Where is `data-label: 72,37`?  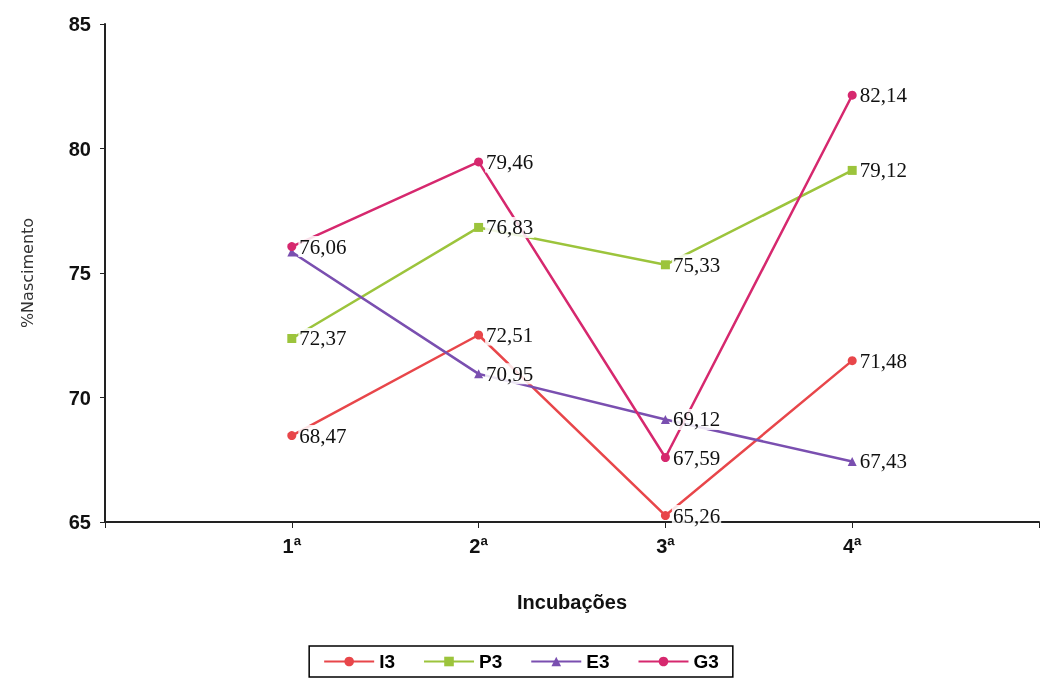 data-label: 72,37 is located at coordinates (323, 338).